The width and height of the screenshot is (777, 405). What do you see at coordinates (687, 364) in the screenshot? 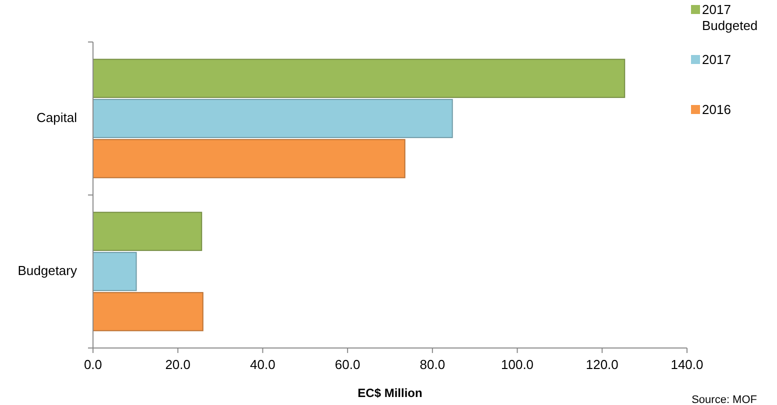
I see `x-tick-label: 140.0` at bounding box center [687, 364].